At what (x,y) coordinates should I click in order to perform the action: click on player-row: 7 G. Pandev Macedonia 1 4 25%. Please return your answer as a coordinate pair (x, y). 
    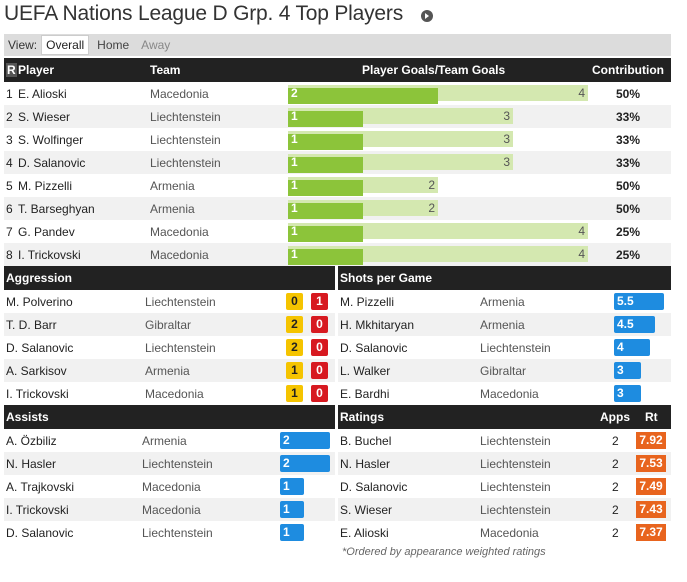
    Looking at the image, I should click on (337, 231).